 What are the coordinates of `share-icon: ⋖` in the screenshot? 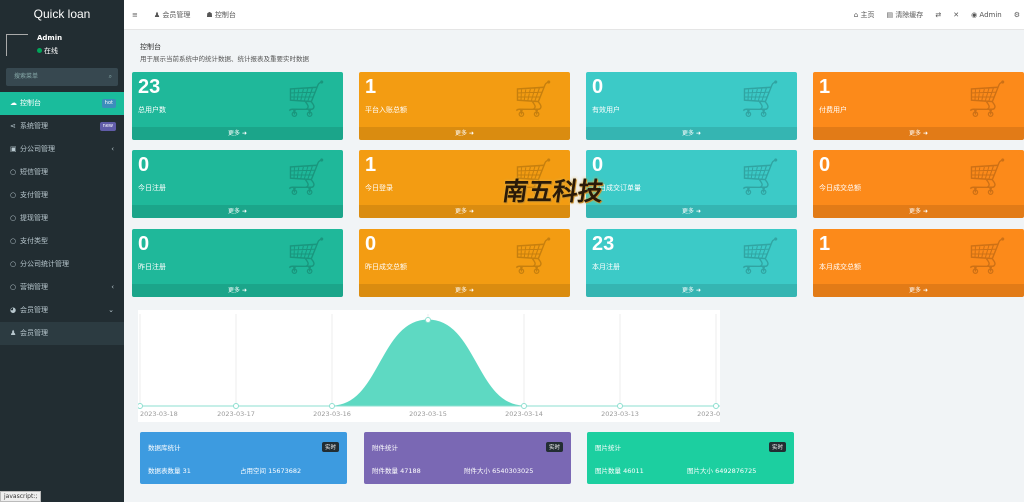 It's located at (13, 126).